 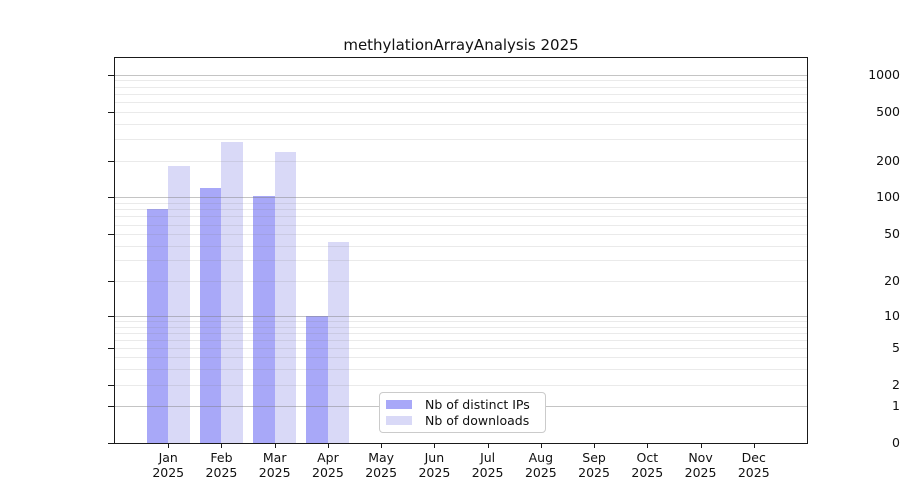 What do you see at coordinates (754, 446) in the screenshot?
I see `x-tick-mark-dec` at bounding box center [754, 446].